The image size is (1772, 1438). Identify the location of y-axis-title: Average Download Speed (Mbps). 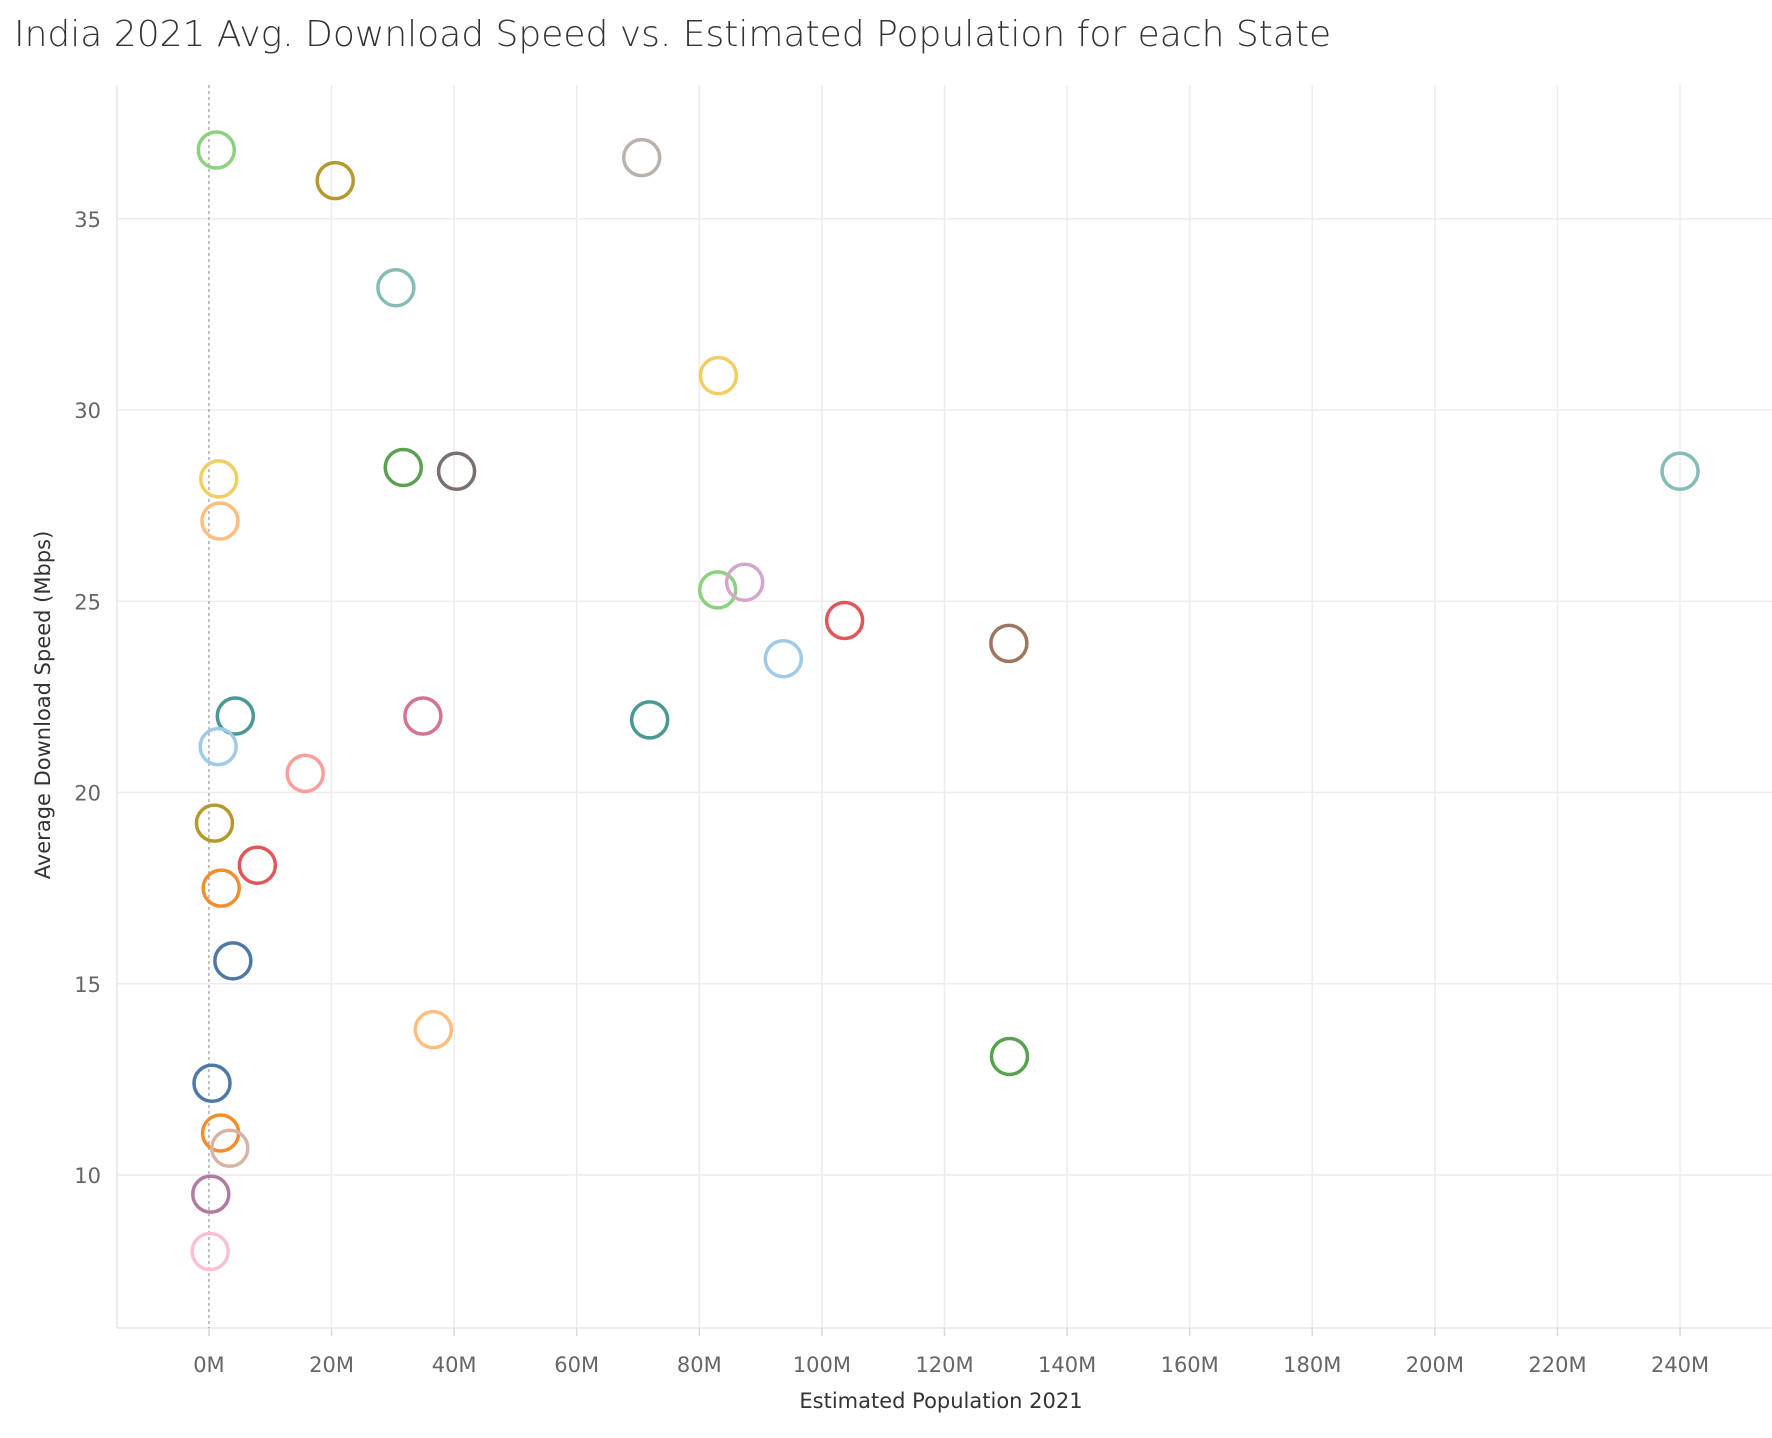
(43, 705).